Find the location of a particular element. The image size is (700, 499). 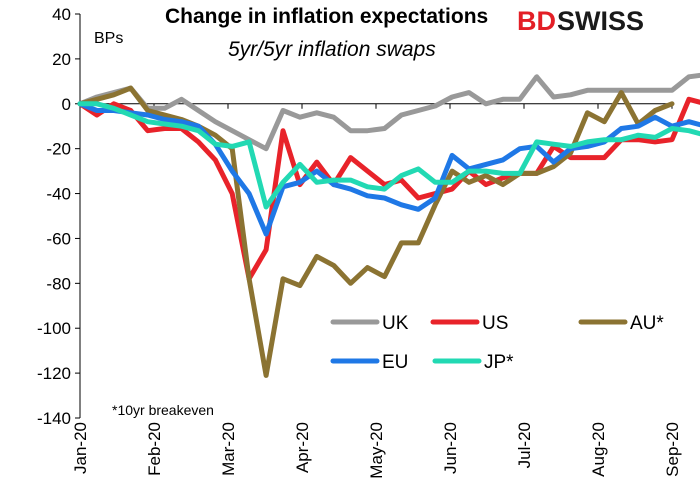

x-tick-label: May-20 is located at coordinates (376, 450).